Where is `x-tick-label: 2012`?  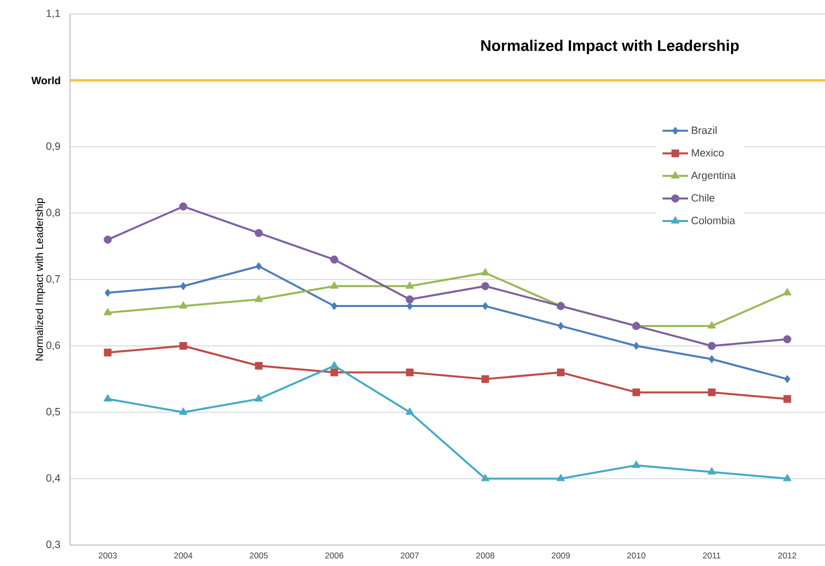 x-tick-label: 2012 is located at coordinates (787, 555).